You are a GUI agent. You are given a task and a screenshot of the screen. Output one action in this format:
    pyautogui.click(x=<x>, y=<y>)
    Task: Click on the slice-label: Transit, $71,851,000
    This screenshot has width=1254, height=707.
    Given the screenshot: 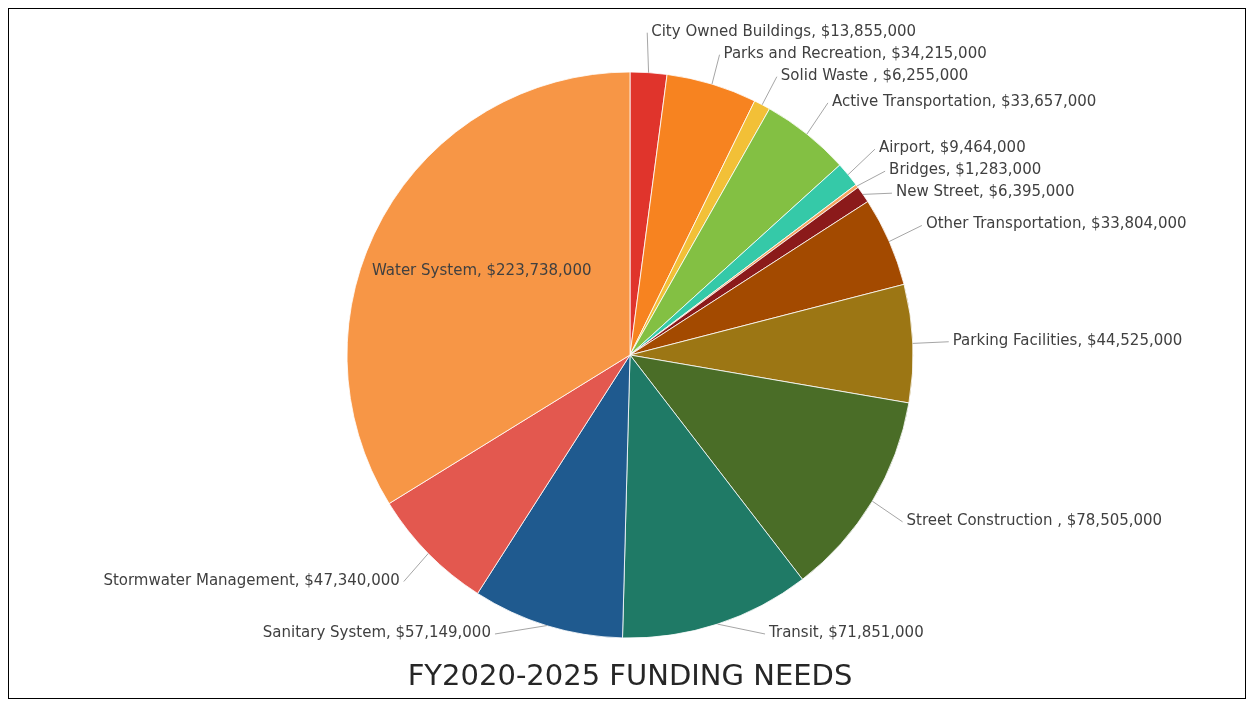 What is the action you would take?
    pyautogui.click(x=846, y=632)
    